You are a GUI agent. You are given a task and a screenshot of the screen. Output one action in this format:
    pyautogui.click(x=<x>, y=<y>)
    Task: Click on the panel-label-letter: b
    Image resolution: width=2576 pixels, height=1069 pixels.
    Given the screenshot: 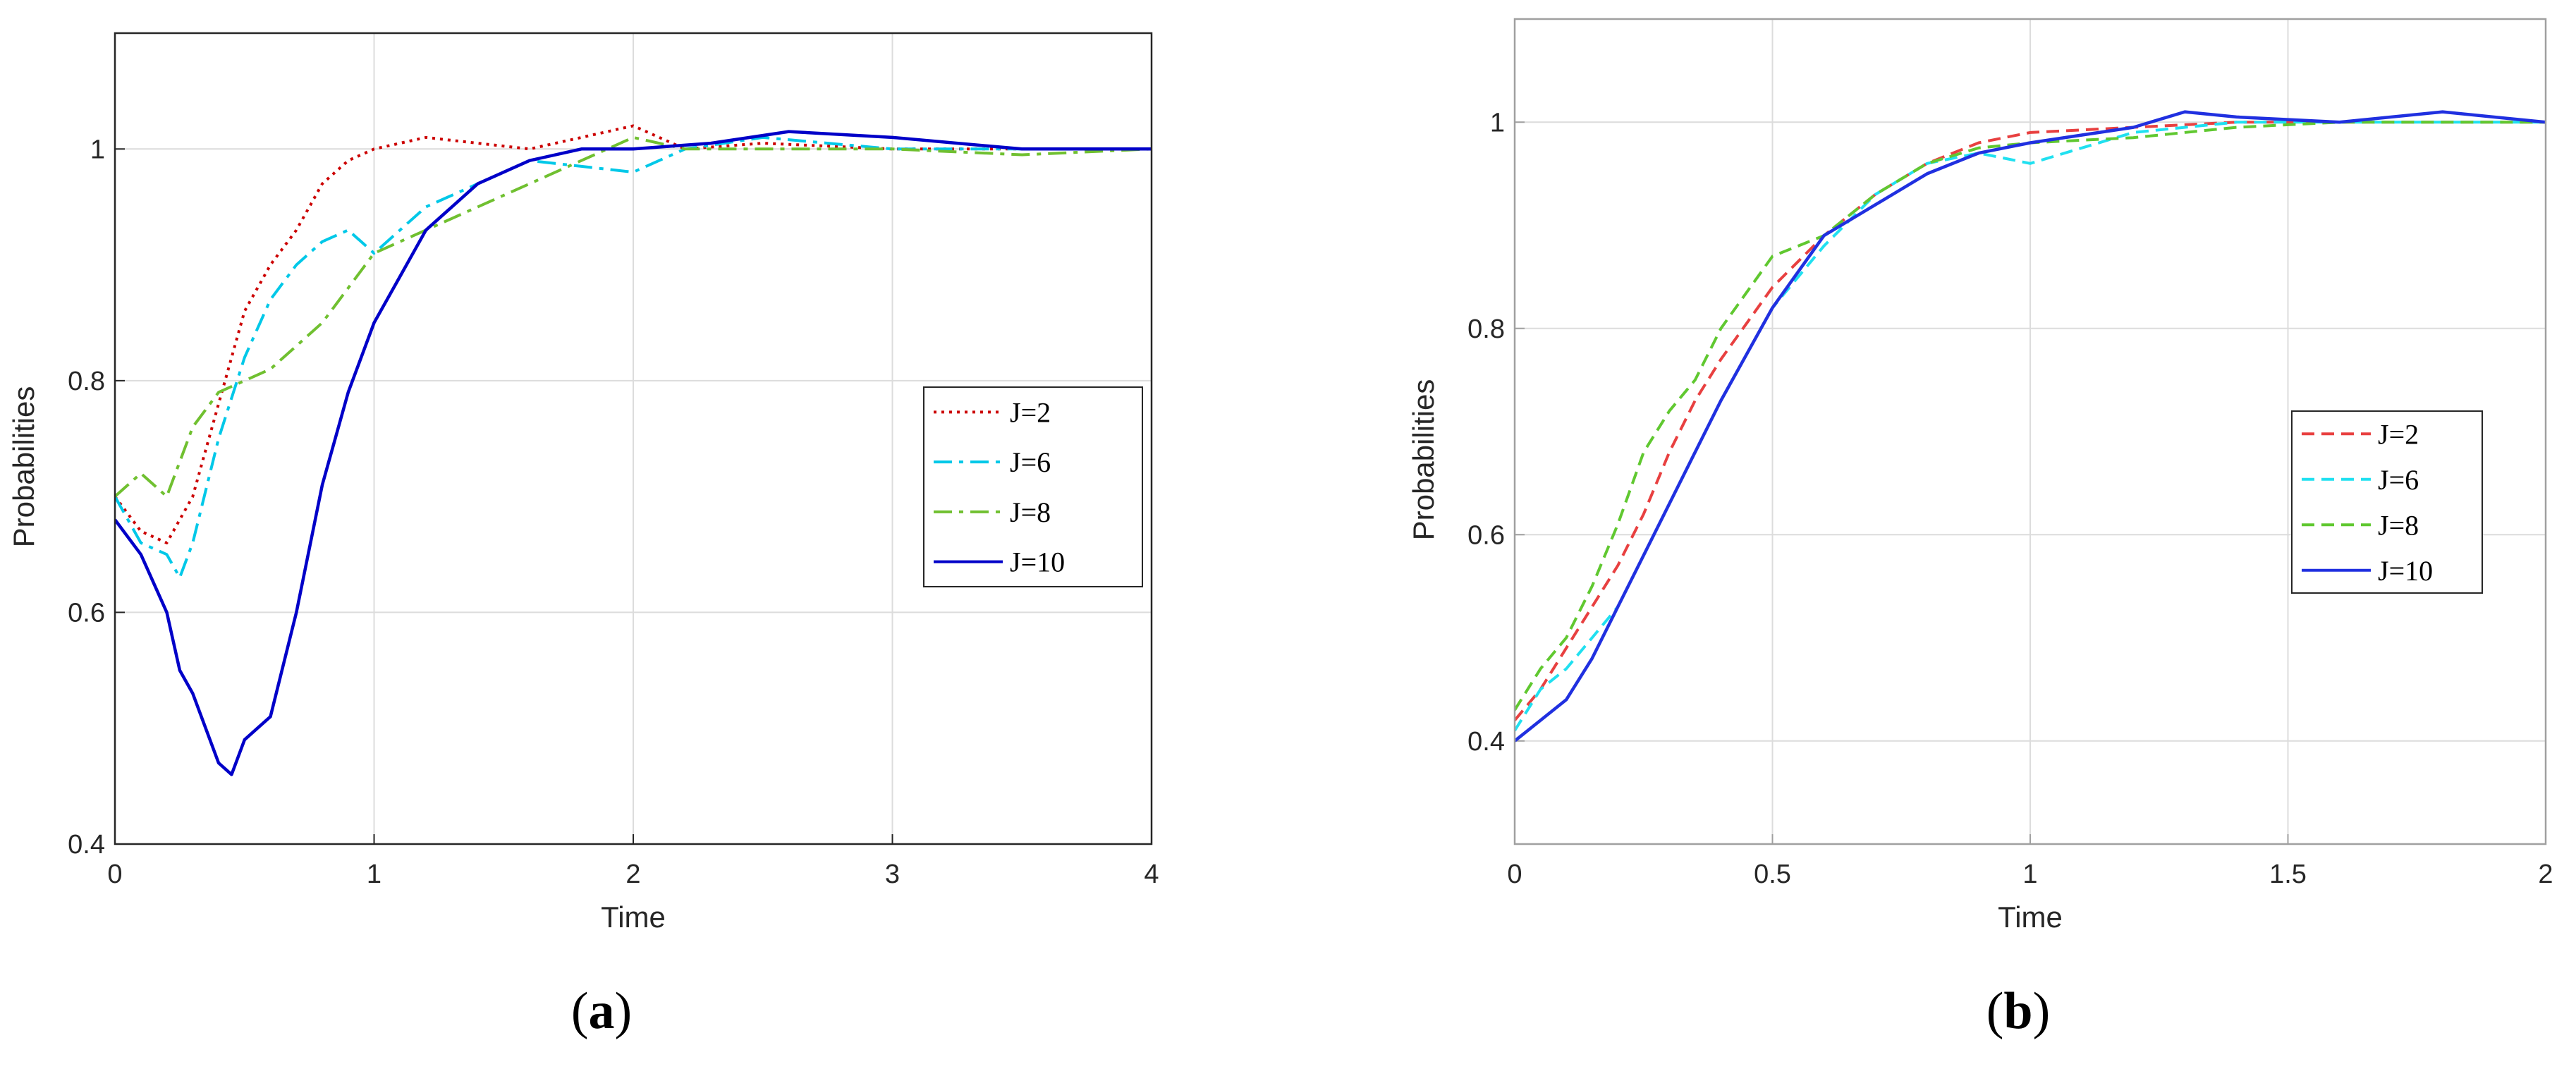 What is the action you would take?
    pyautogui.click(x=2018, y=1011)
    